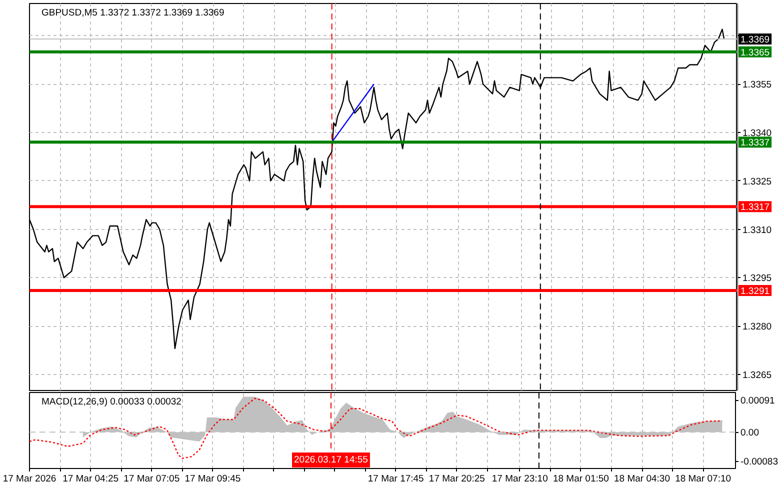 The image size is (781, 489). I want to click on x-tick-label: 17 Mar 23:10, so click(520, 479).